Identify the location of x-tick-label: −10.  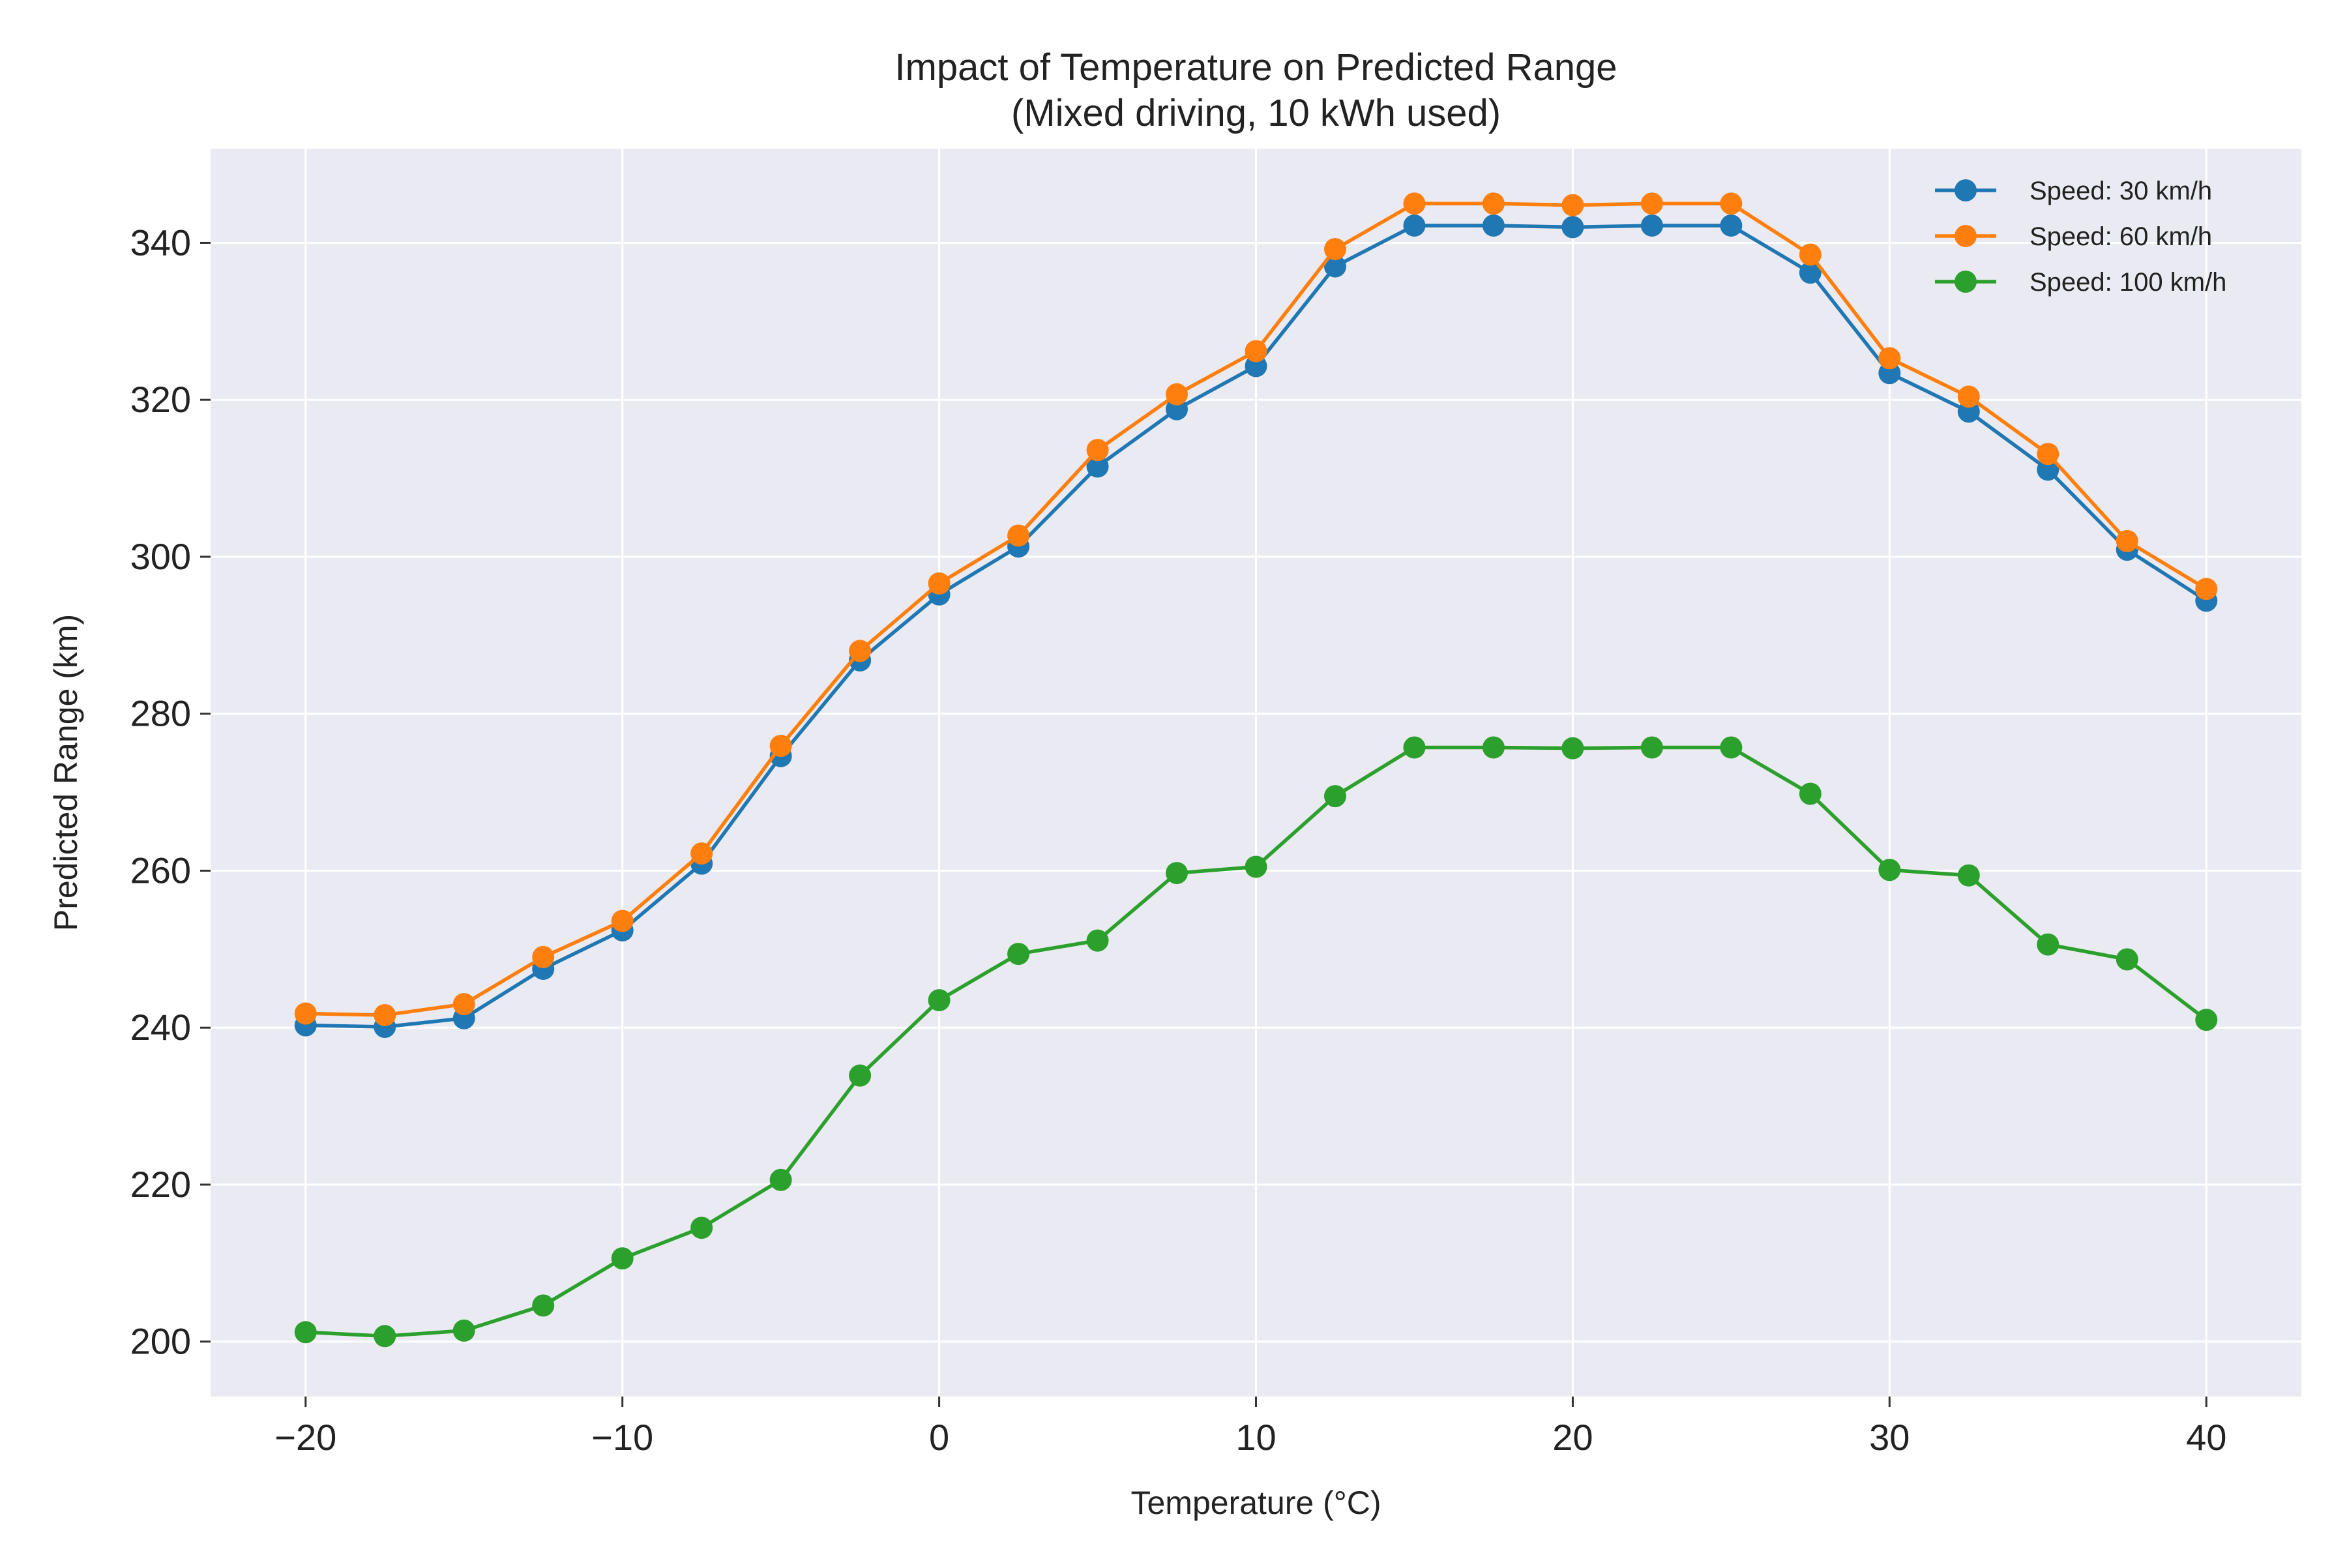
(622, 1438).